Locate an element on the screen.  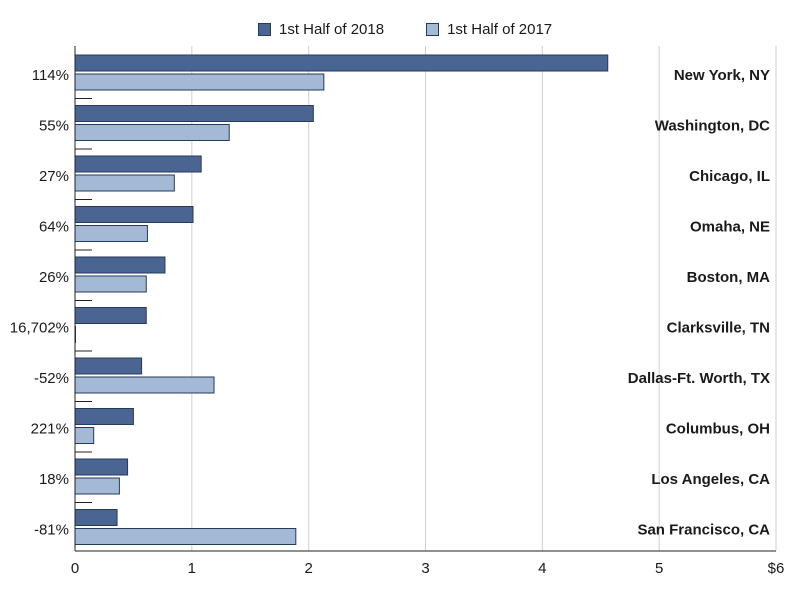
category-label: Dallas-Ft. Worth, TX is located at coordinates (699, 378).